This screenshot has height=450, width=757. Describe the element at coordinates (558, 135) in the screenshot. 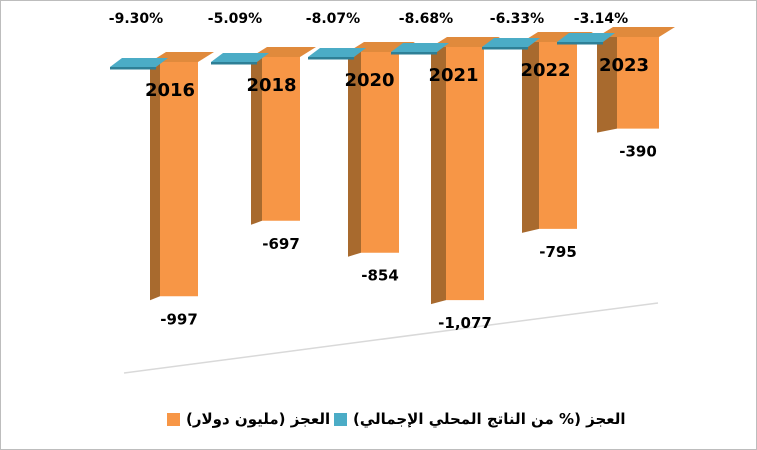

I see `bar-2022-front-face` at that location.